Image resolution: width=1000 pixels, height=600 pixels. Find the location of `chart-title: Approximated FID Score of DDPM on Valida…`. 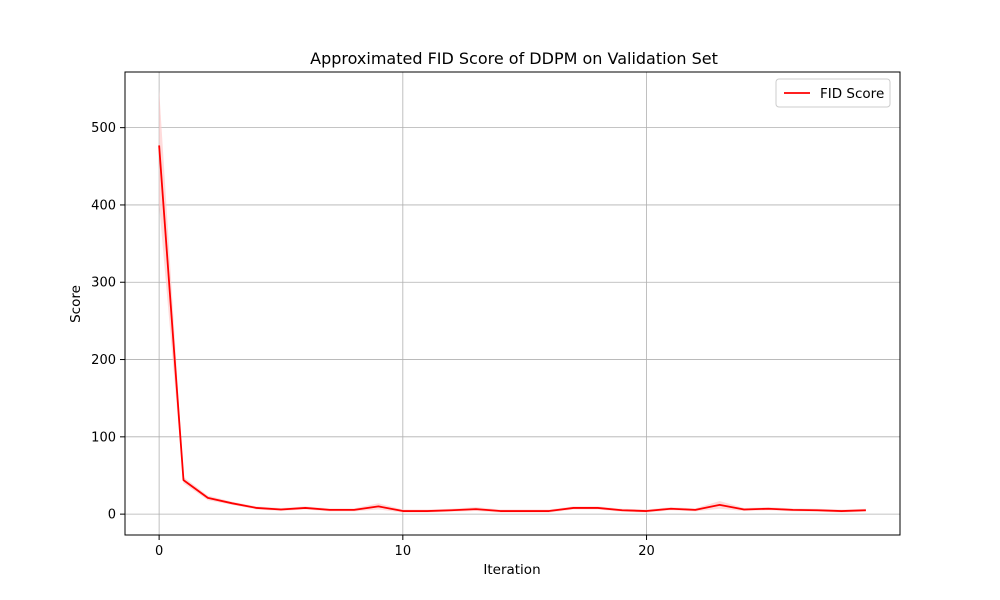

chart-title: Approximated FID Score of DDPM on Valida… is located at coordinates (514, 58).